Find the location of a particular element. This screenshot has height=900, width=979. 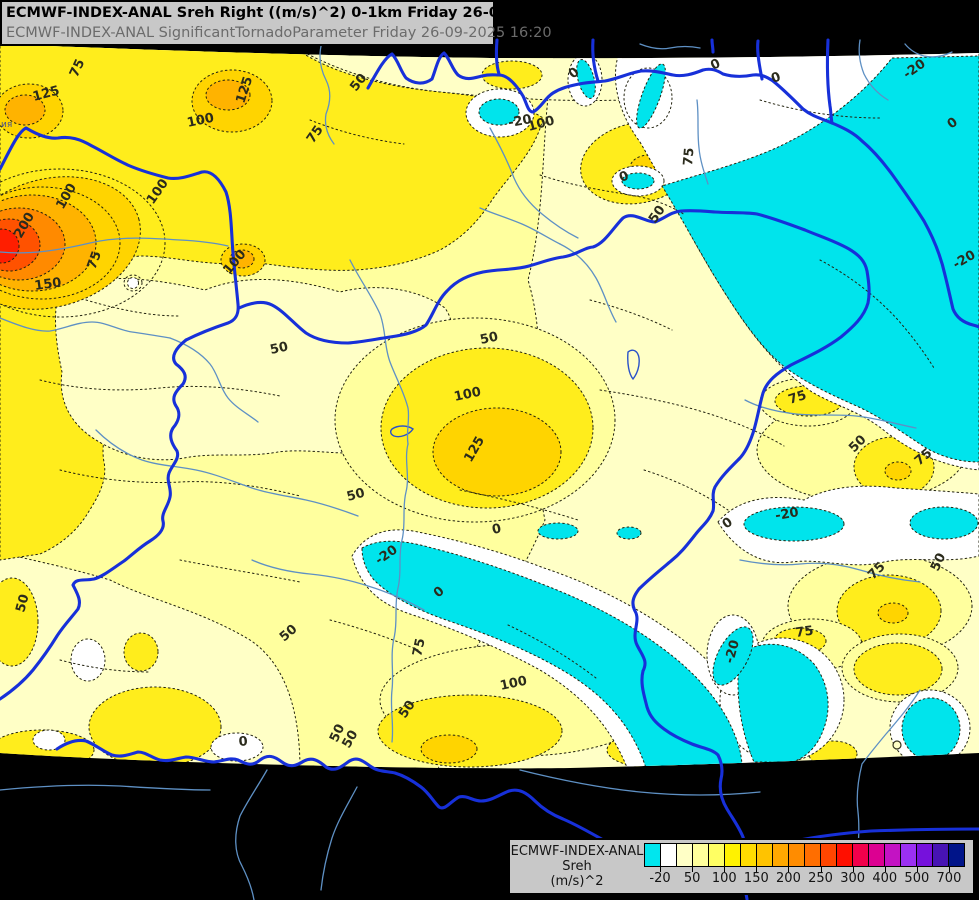

river-danube-south is located at coordinates (94, 519).